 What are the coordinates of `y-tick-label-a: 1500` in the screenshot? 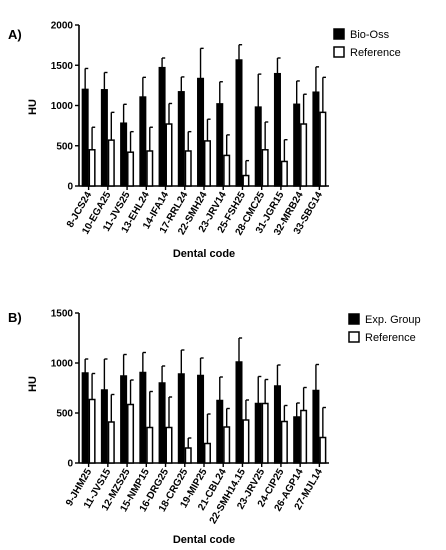 It's located at (62, 66).